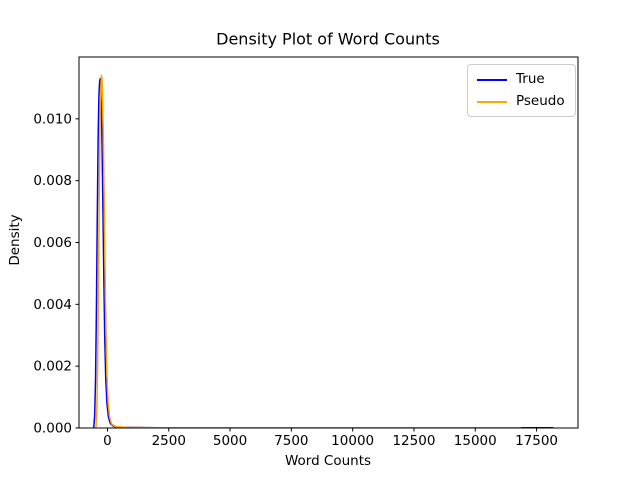  I want to click on x-tick-label: 10000, so click(352, 441).